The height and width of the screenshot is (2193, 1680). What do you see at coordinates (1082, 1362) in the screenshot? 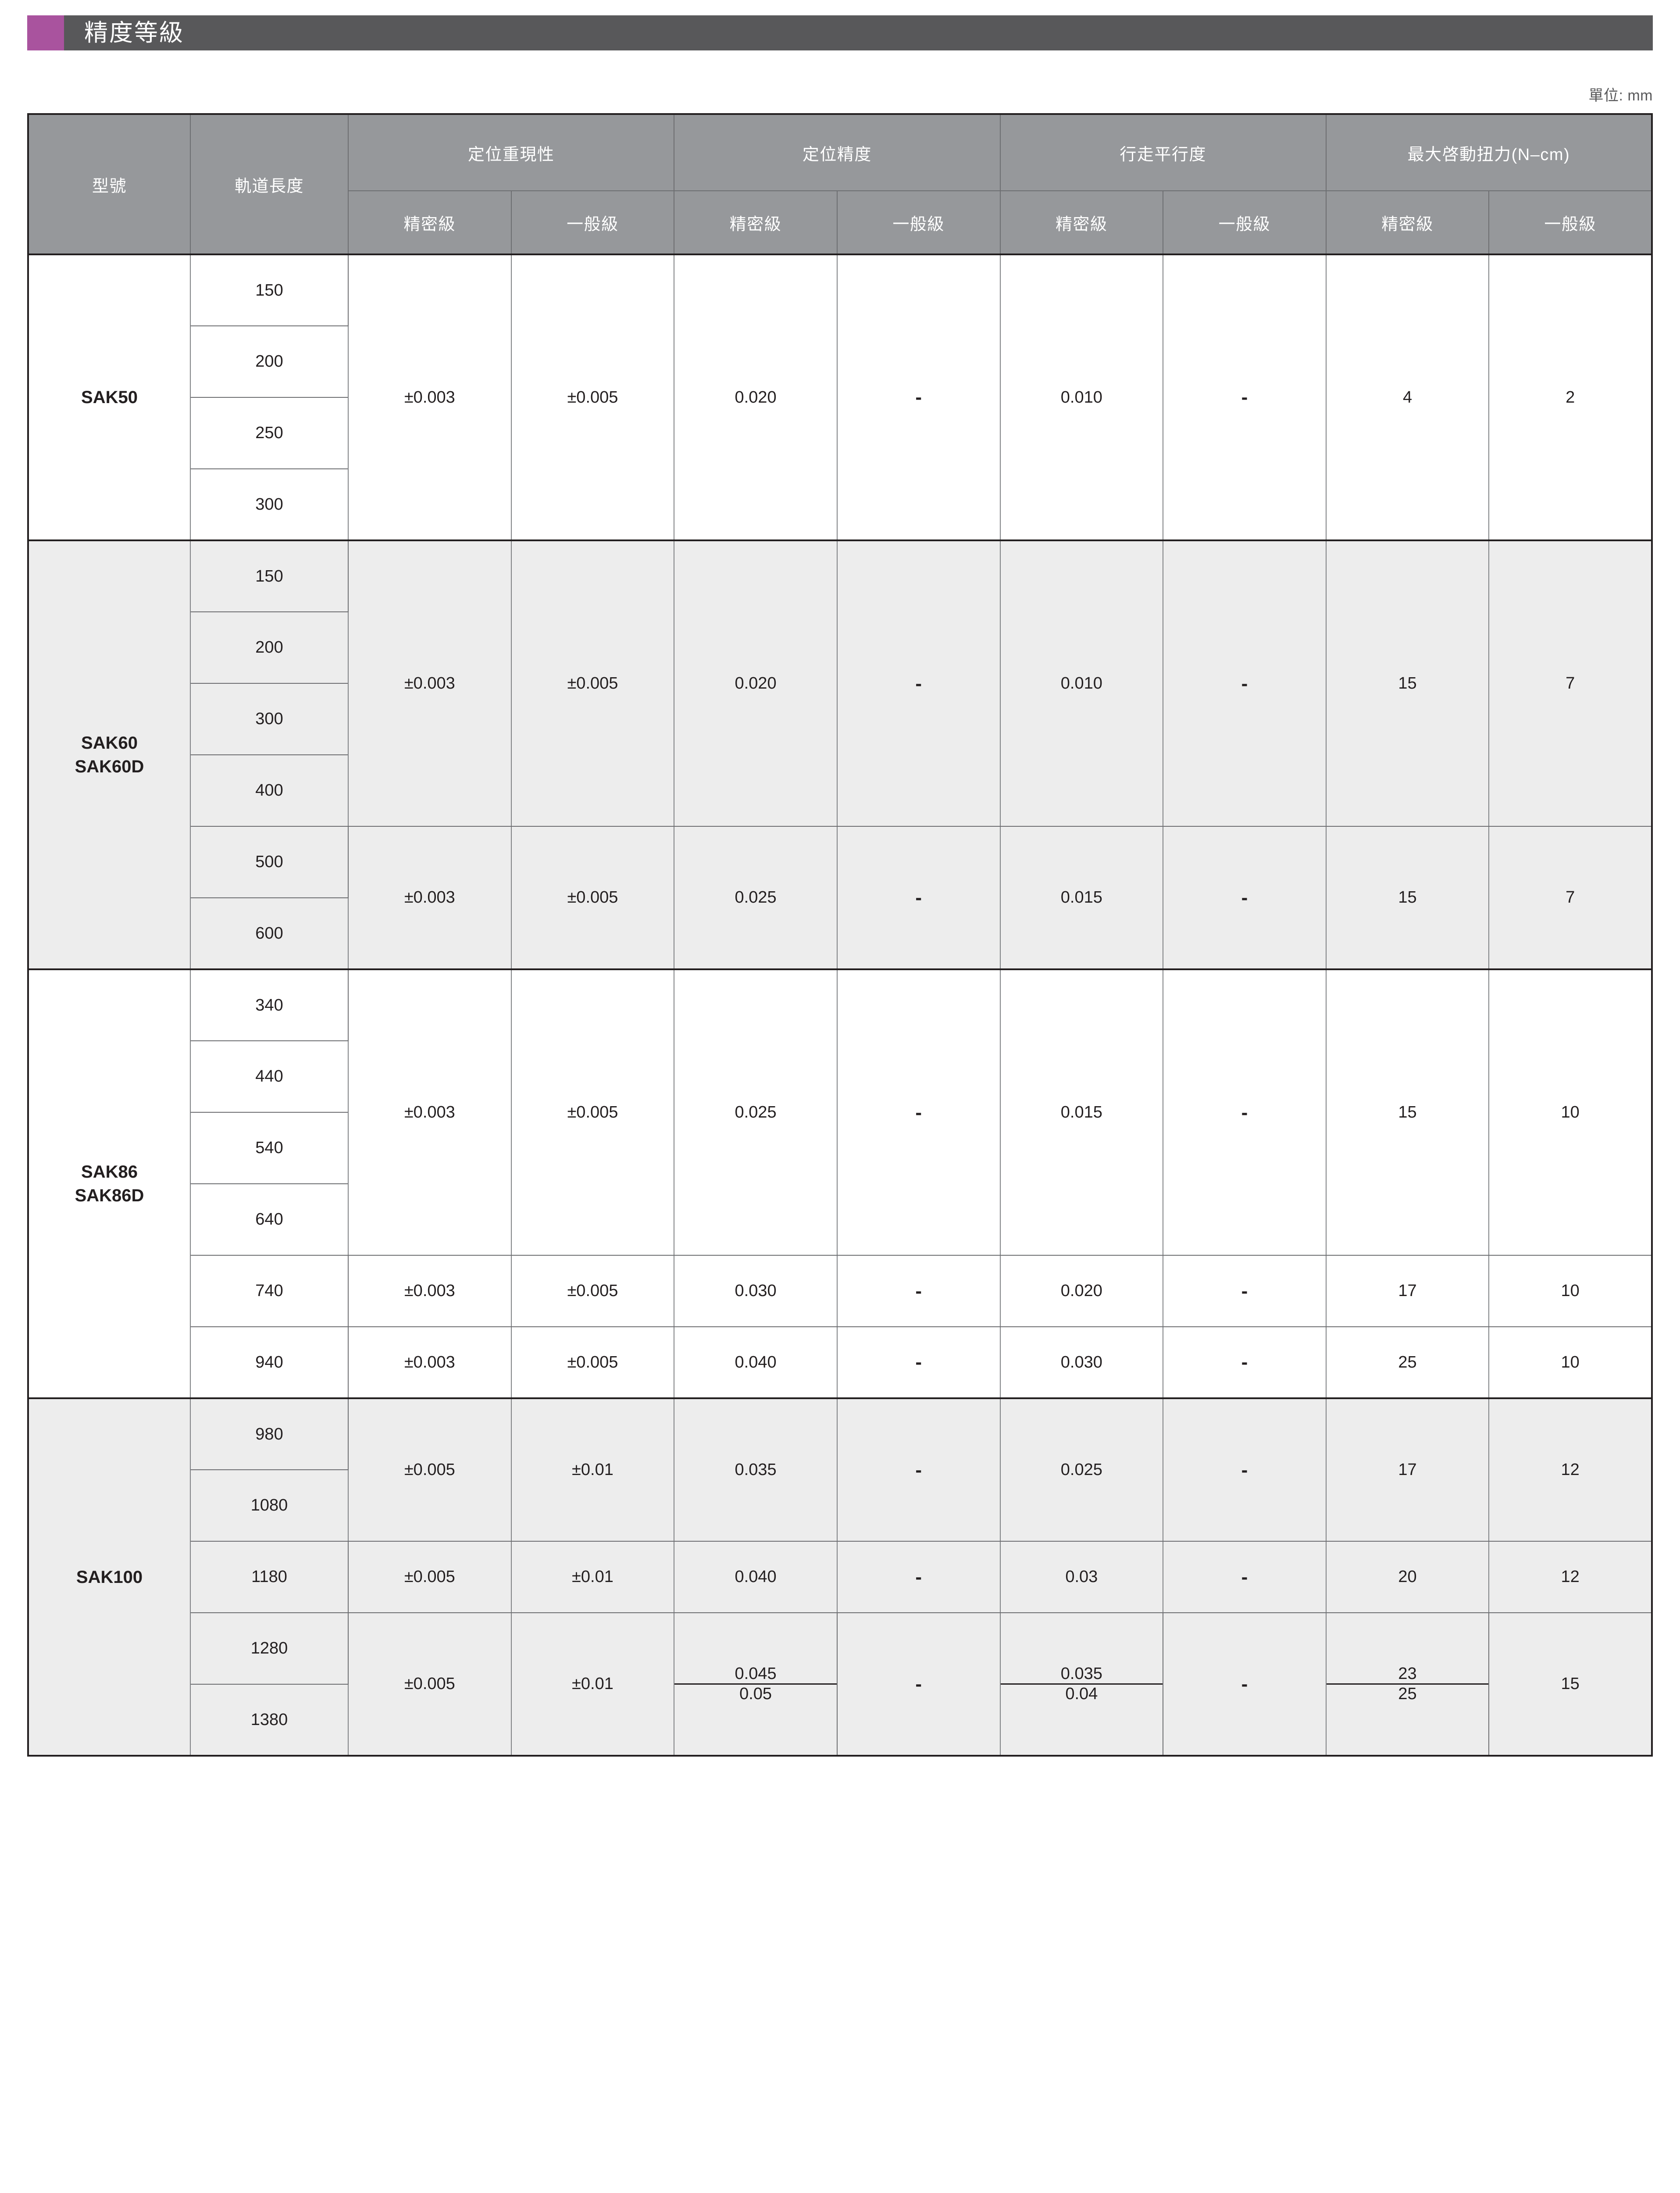
I see `cell-parallelism-precision: 0.030` at bounding box center [1082, 1362].